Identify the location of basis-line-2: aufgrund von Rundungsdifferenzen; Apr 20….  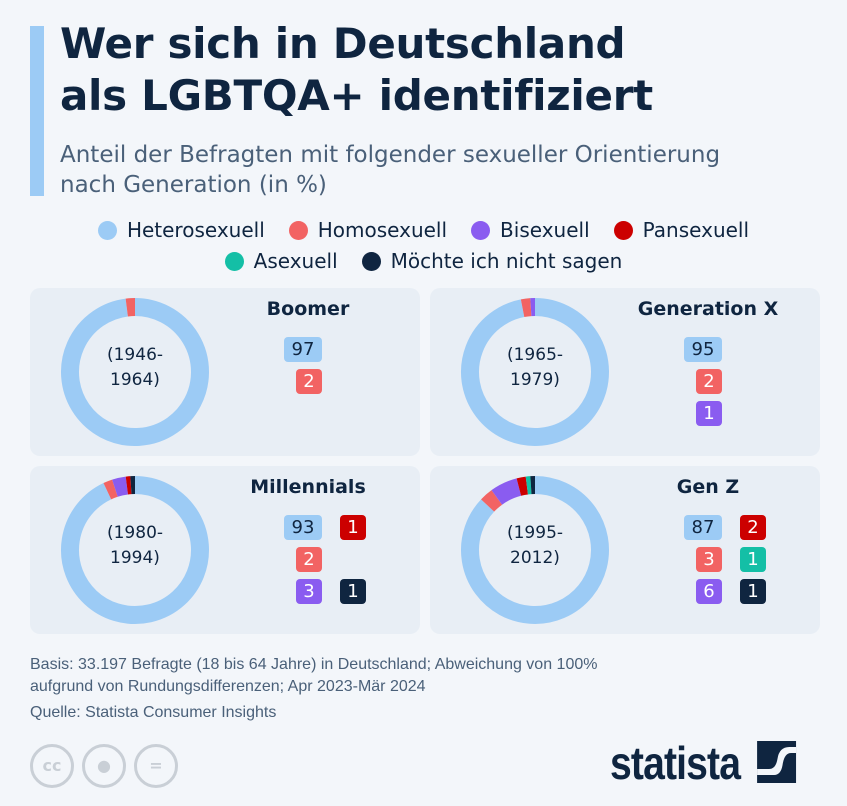
(228, 686).